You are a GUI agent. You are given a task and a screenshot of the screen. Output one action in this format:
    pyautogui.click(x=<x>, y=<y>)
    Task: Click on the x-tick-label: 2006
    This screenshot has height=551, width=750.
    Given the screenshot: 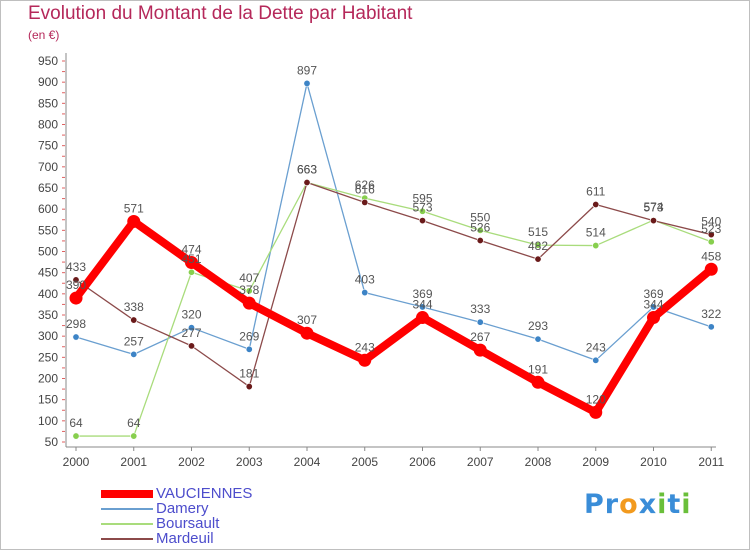 What is the action you would take?
    pyautogui.click(x=422, y=462)
    